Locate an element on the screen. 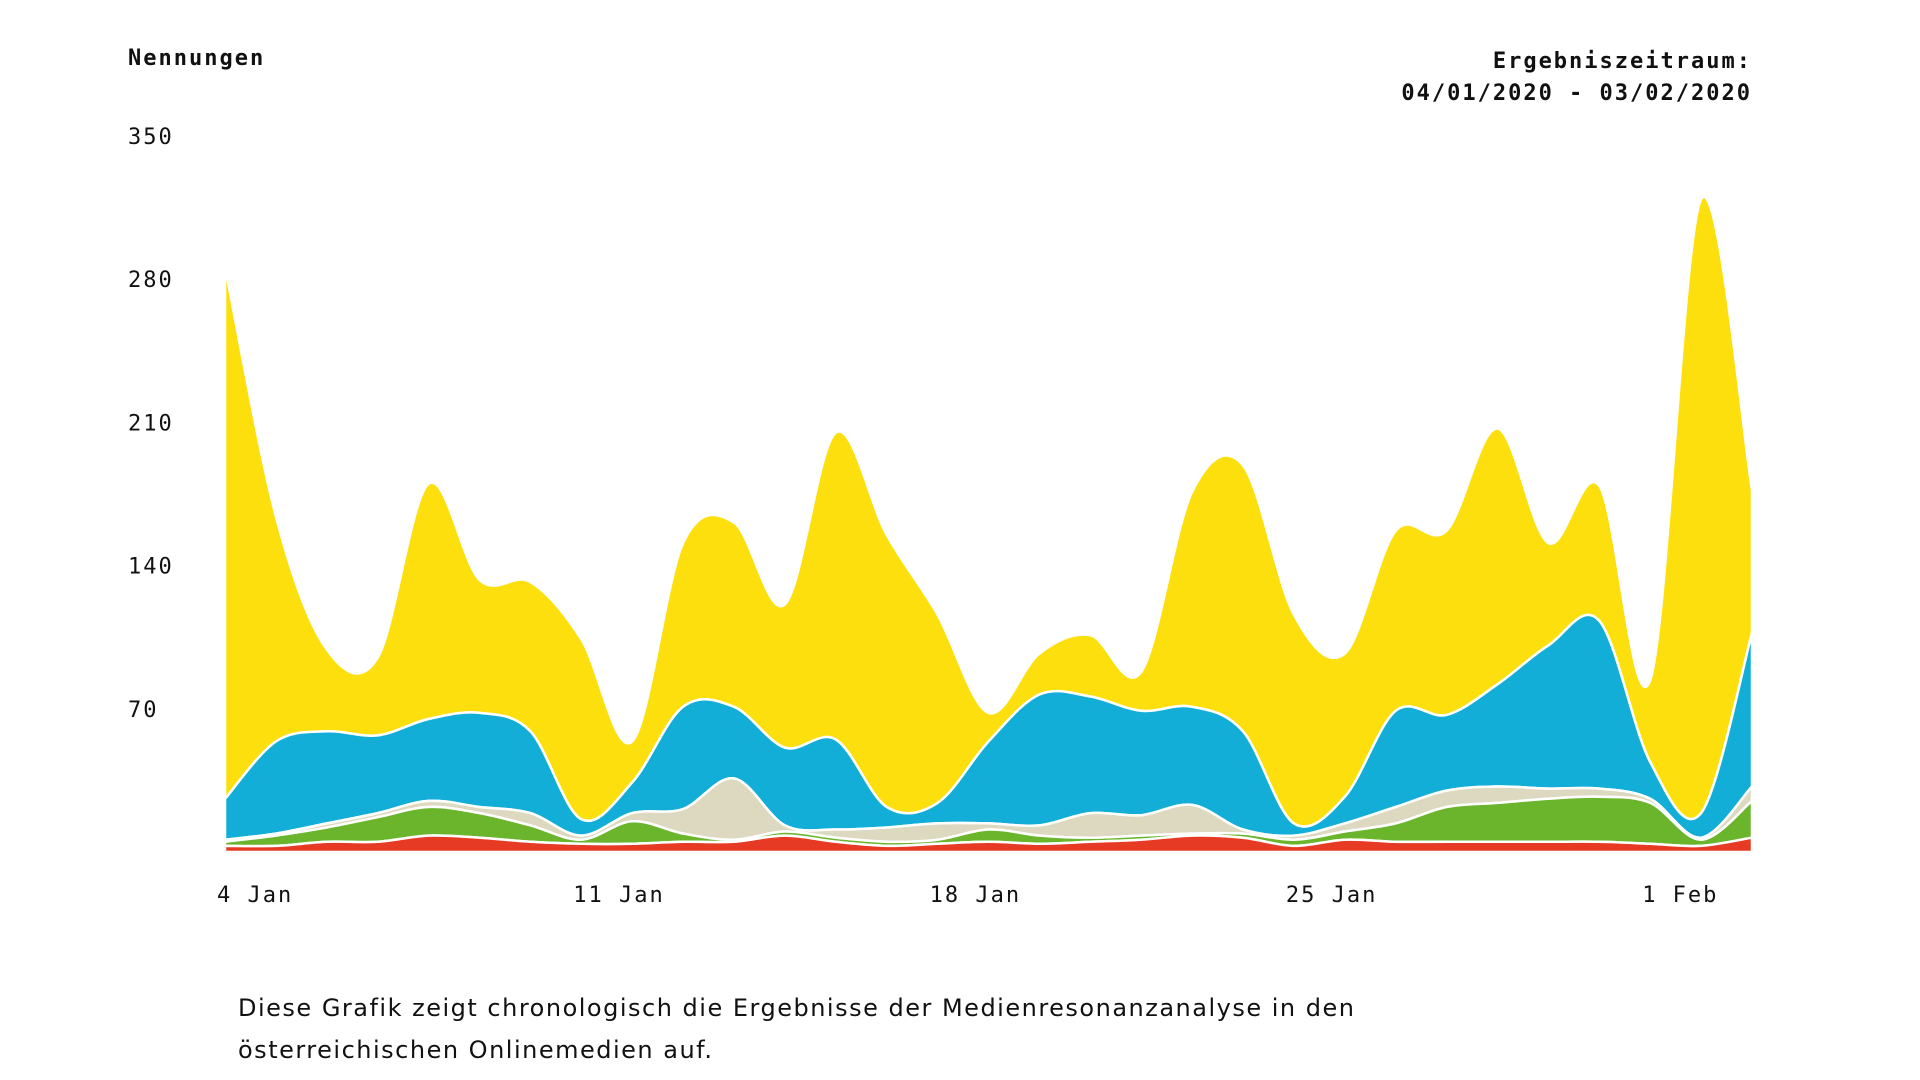  y-axis-ticks: 70 140 210 280 350 is located at coordinates (151, 424).